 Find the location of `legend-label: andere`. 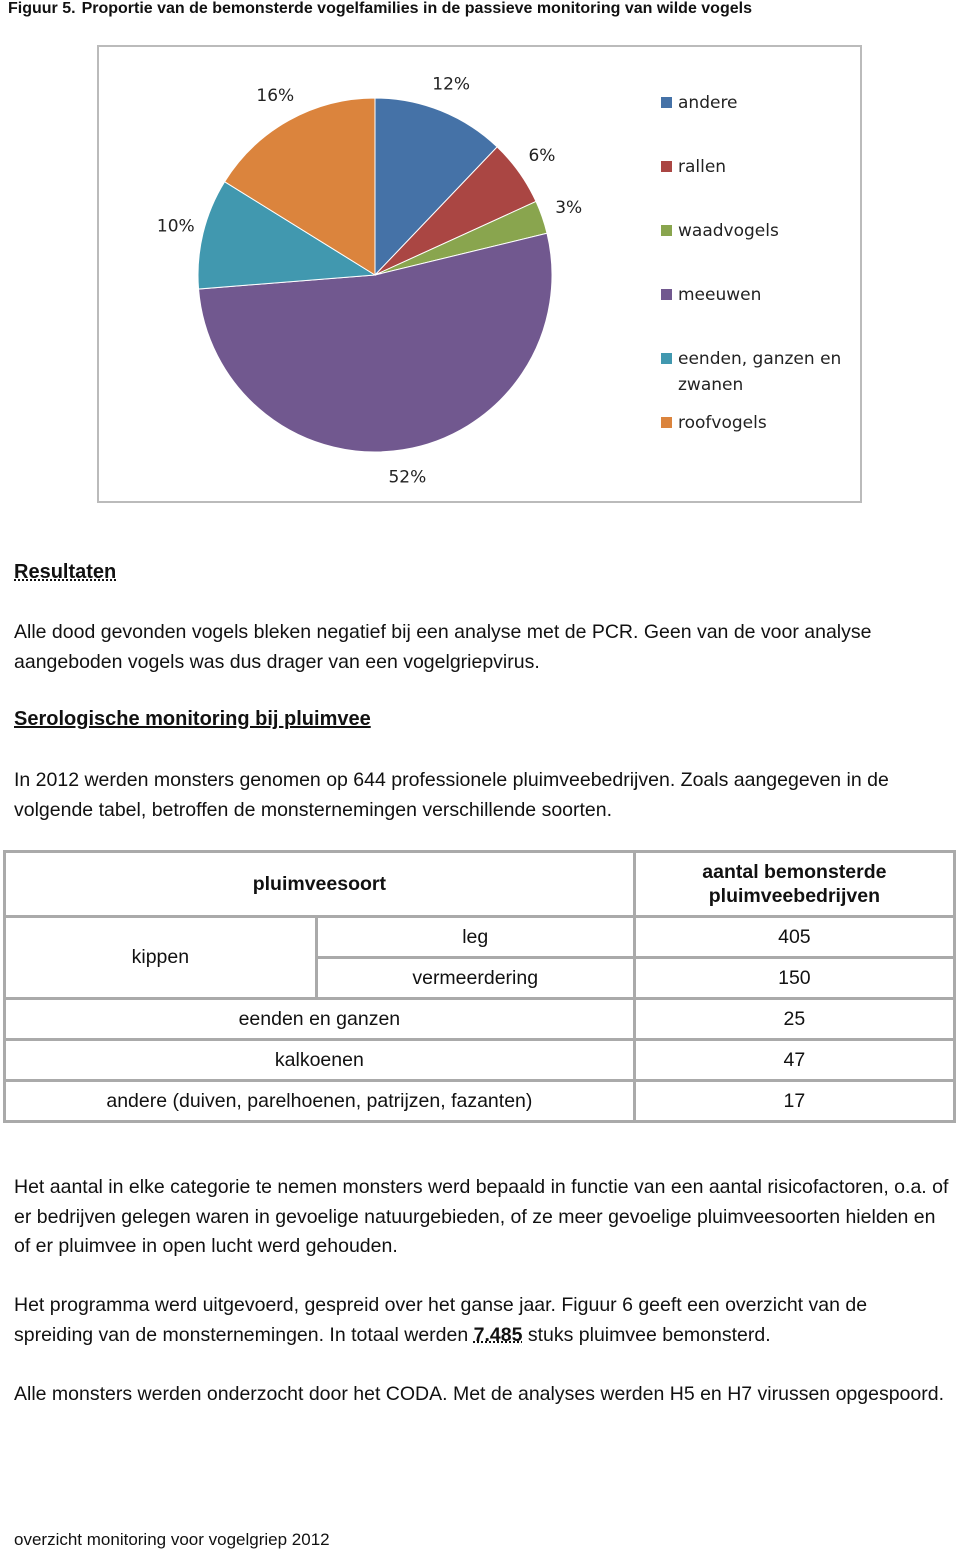

legend-label: andere is located at coordinates (708, 103).